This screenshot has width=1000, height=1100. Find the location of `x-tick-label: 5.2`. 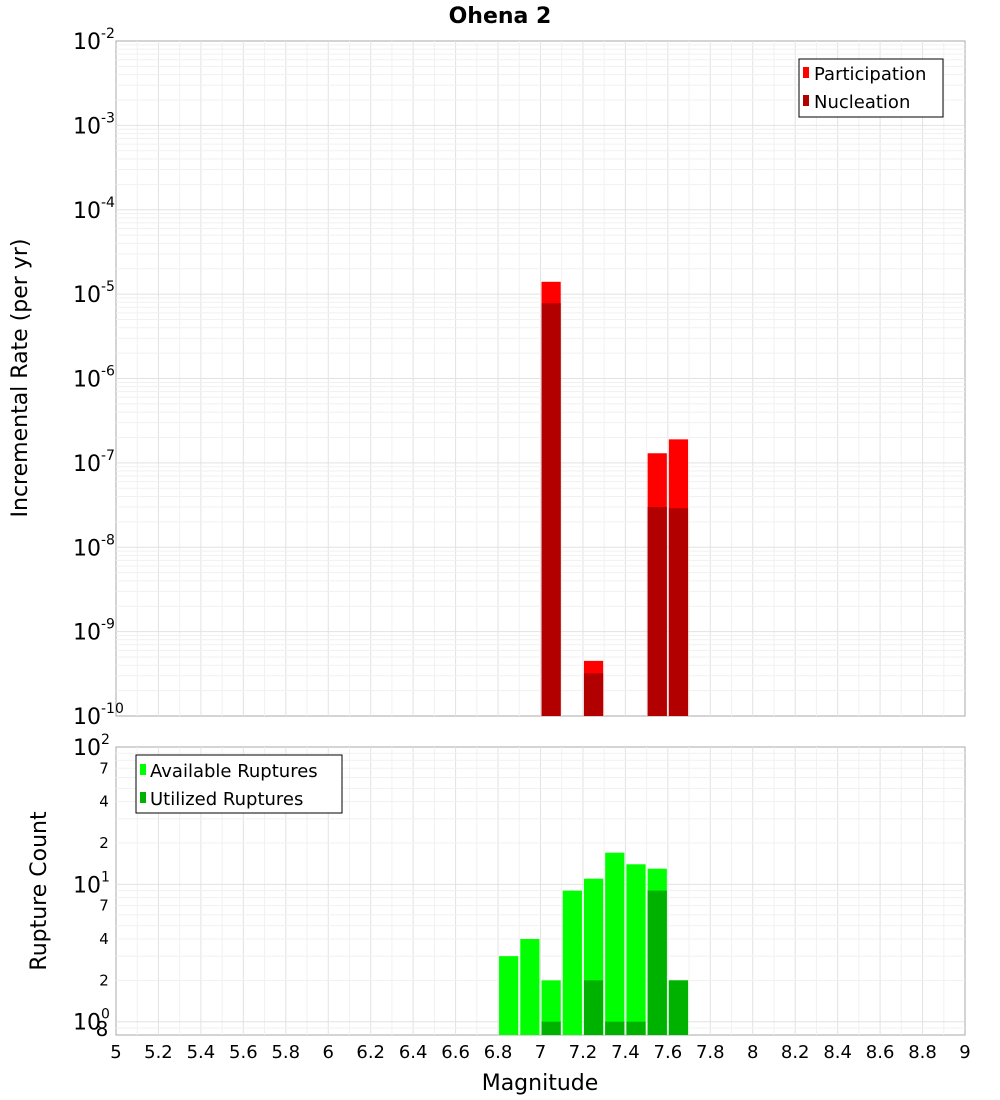

x-tick-label: 5.2 is located at coordinates (158, 1052).